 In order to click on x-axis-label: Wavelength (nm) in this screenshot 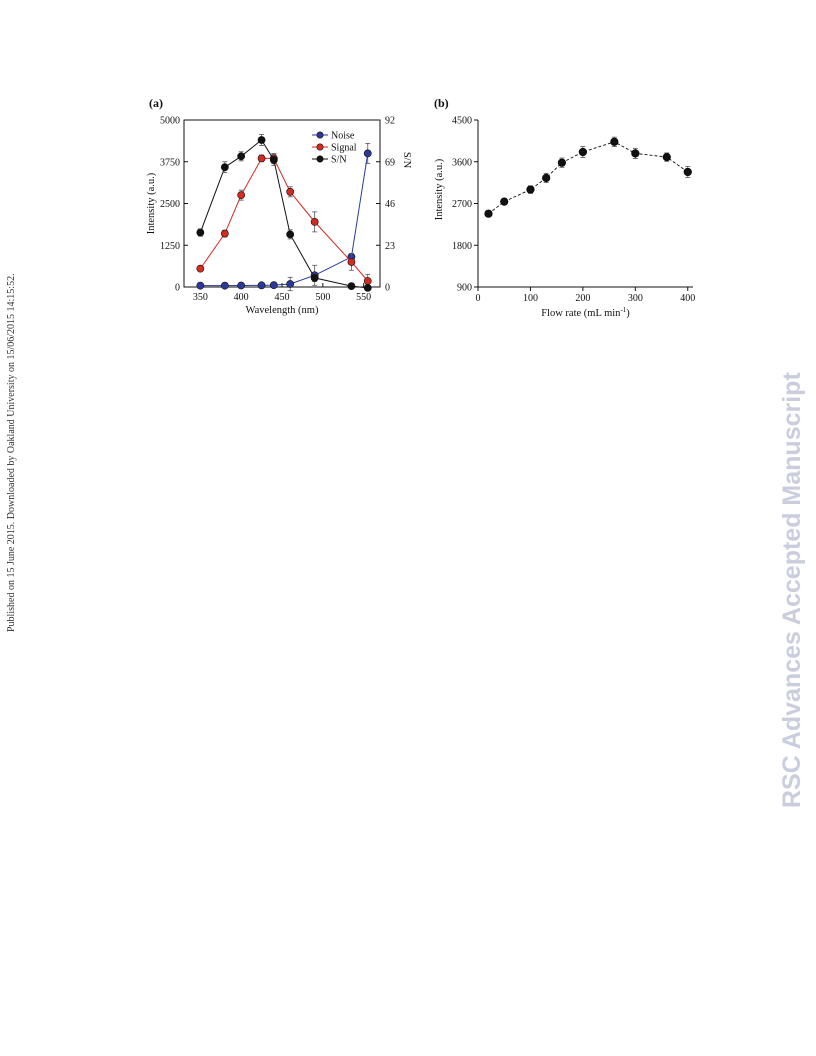, I will do `click(282, 310)`.